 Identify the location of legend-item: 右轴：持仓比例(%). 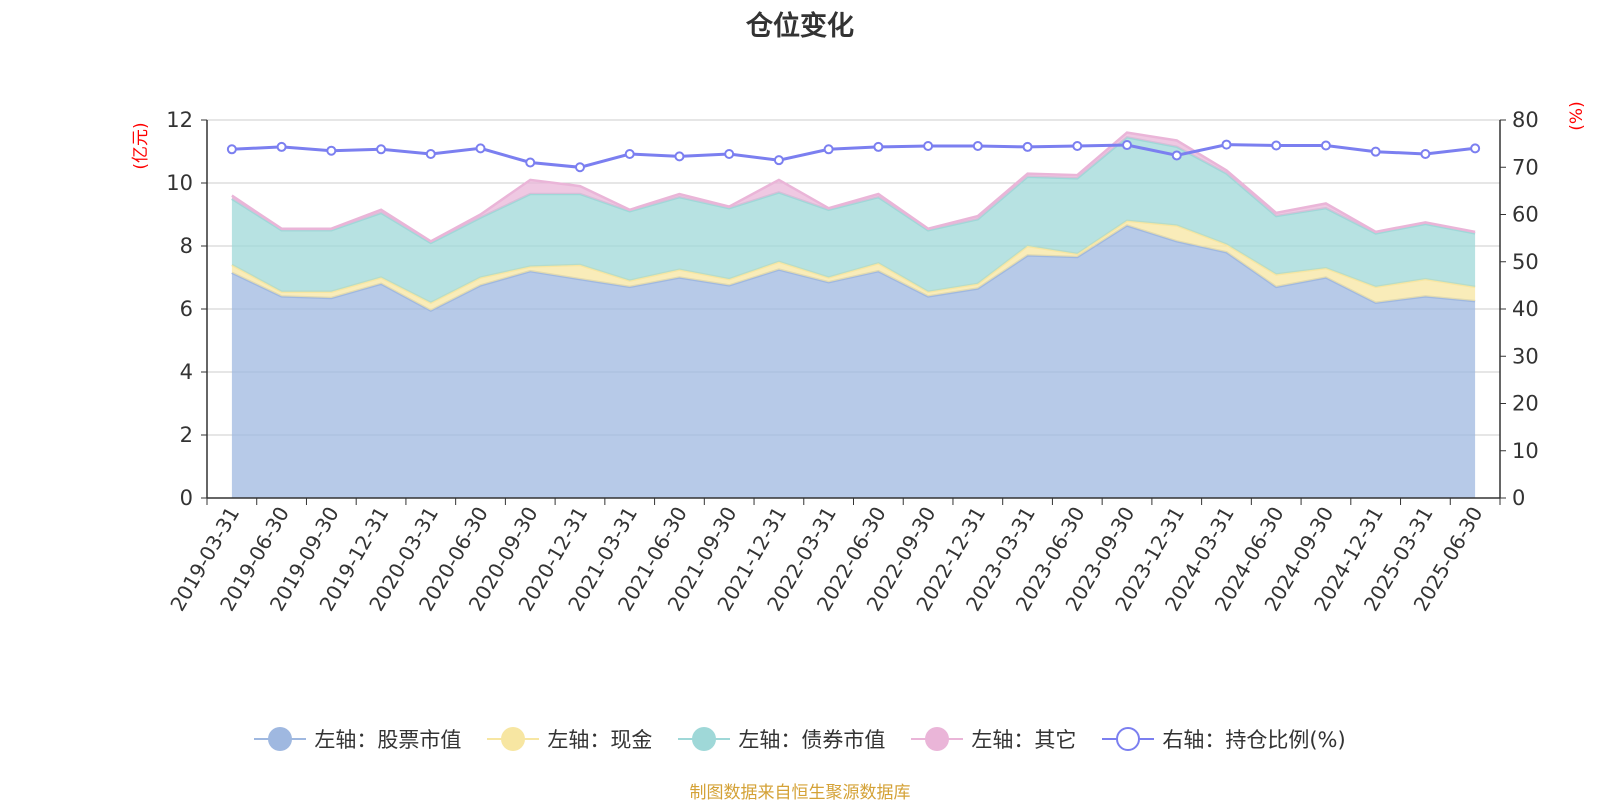
(1224, 739).